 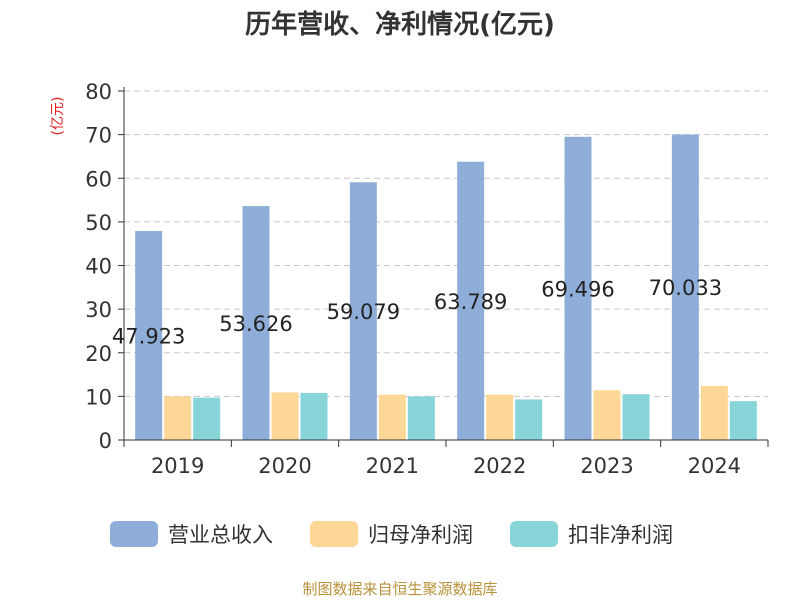 I want to click on x-tick-label: 2021, so click(x=392, y=466).